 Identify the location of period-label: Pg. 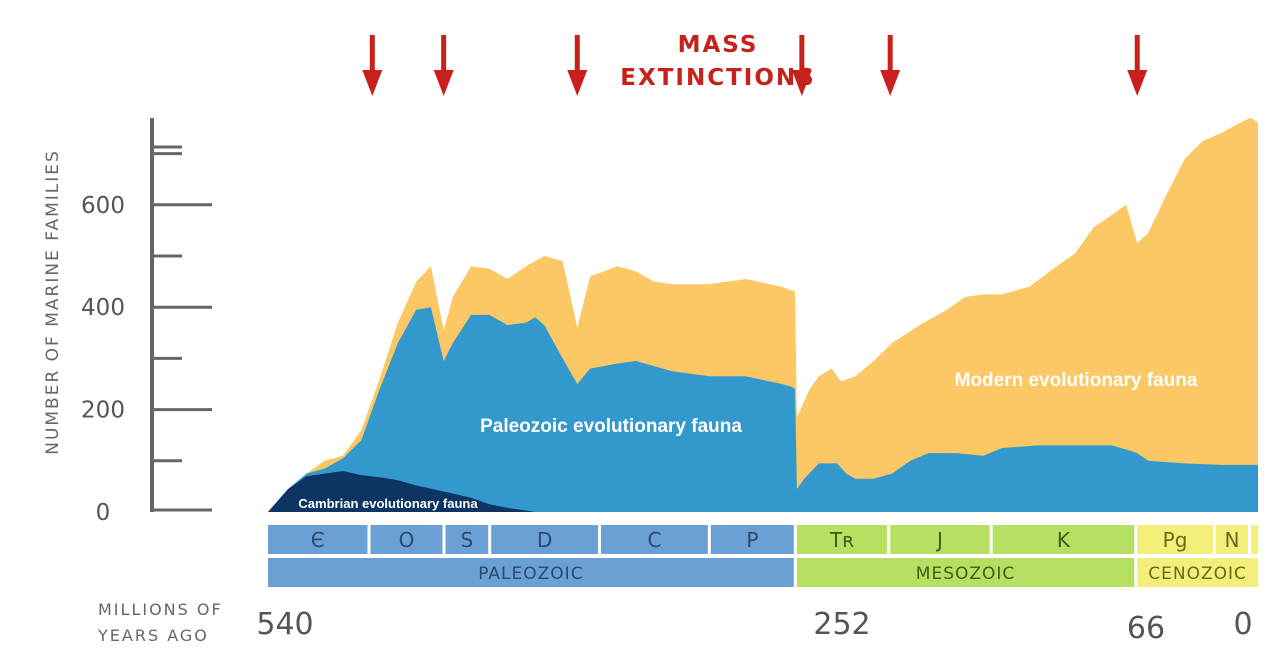
(1175, 540).